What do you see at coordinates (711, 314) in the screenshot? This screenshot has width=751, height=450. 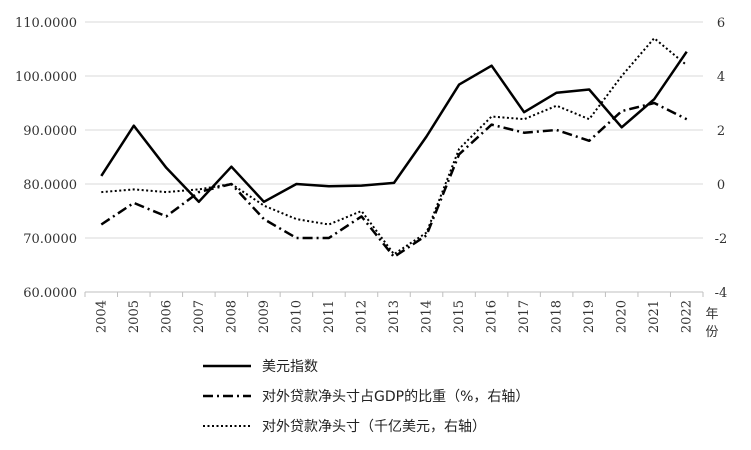 I see `x-axis-title-char-1: 年` at bounding box center [711, 314].